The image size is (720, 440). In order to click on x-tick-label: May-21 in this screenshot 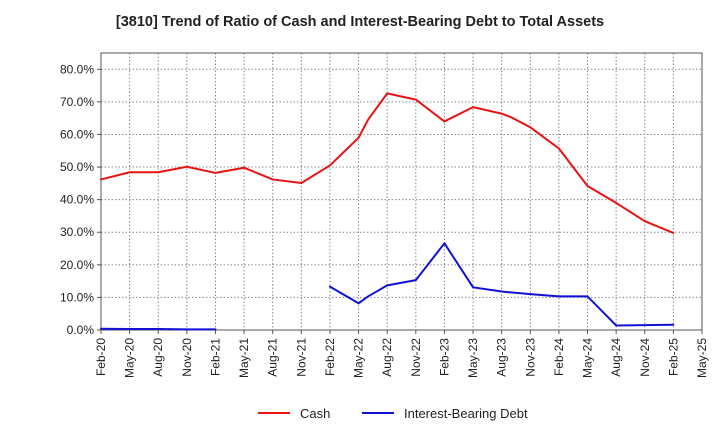, I will do `click(244, 358)`.